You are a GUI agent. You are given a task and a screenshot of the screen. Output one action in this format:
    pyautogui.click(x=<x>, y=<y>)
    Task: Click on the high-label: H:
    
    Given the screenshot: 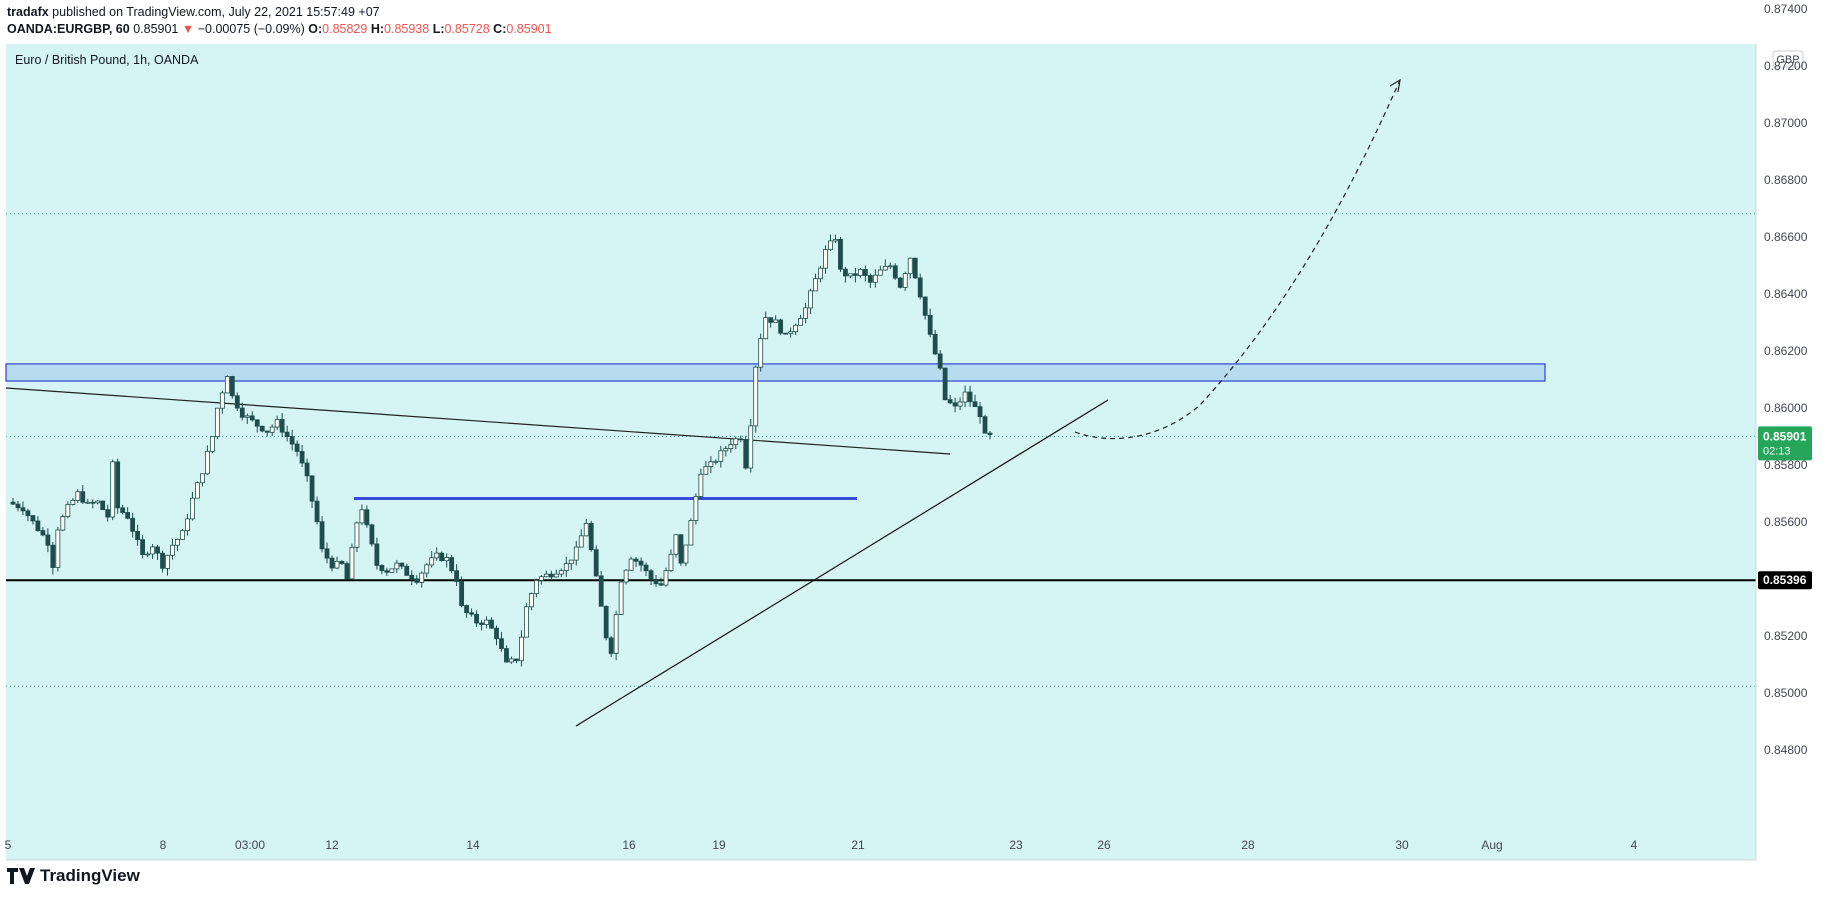 What is the action you would take?
    pyautogui.click(x=377, y=29)
    